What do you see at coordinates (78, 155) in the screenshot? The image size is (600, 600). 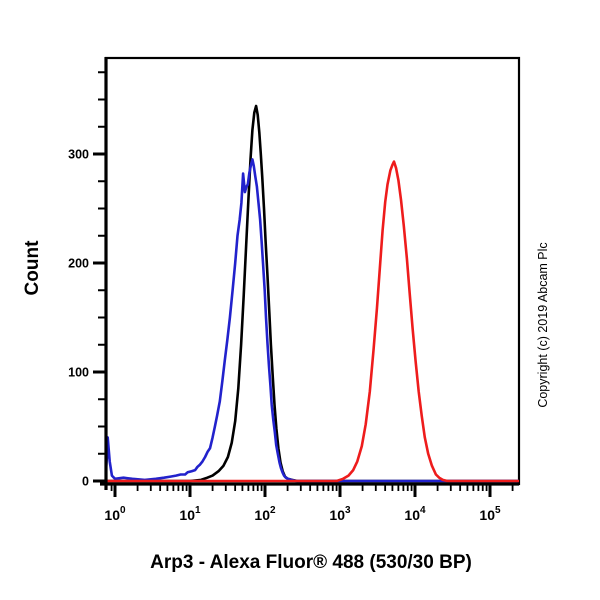 I see `y-tick-label: 300` at bounding box center [78, 155].